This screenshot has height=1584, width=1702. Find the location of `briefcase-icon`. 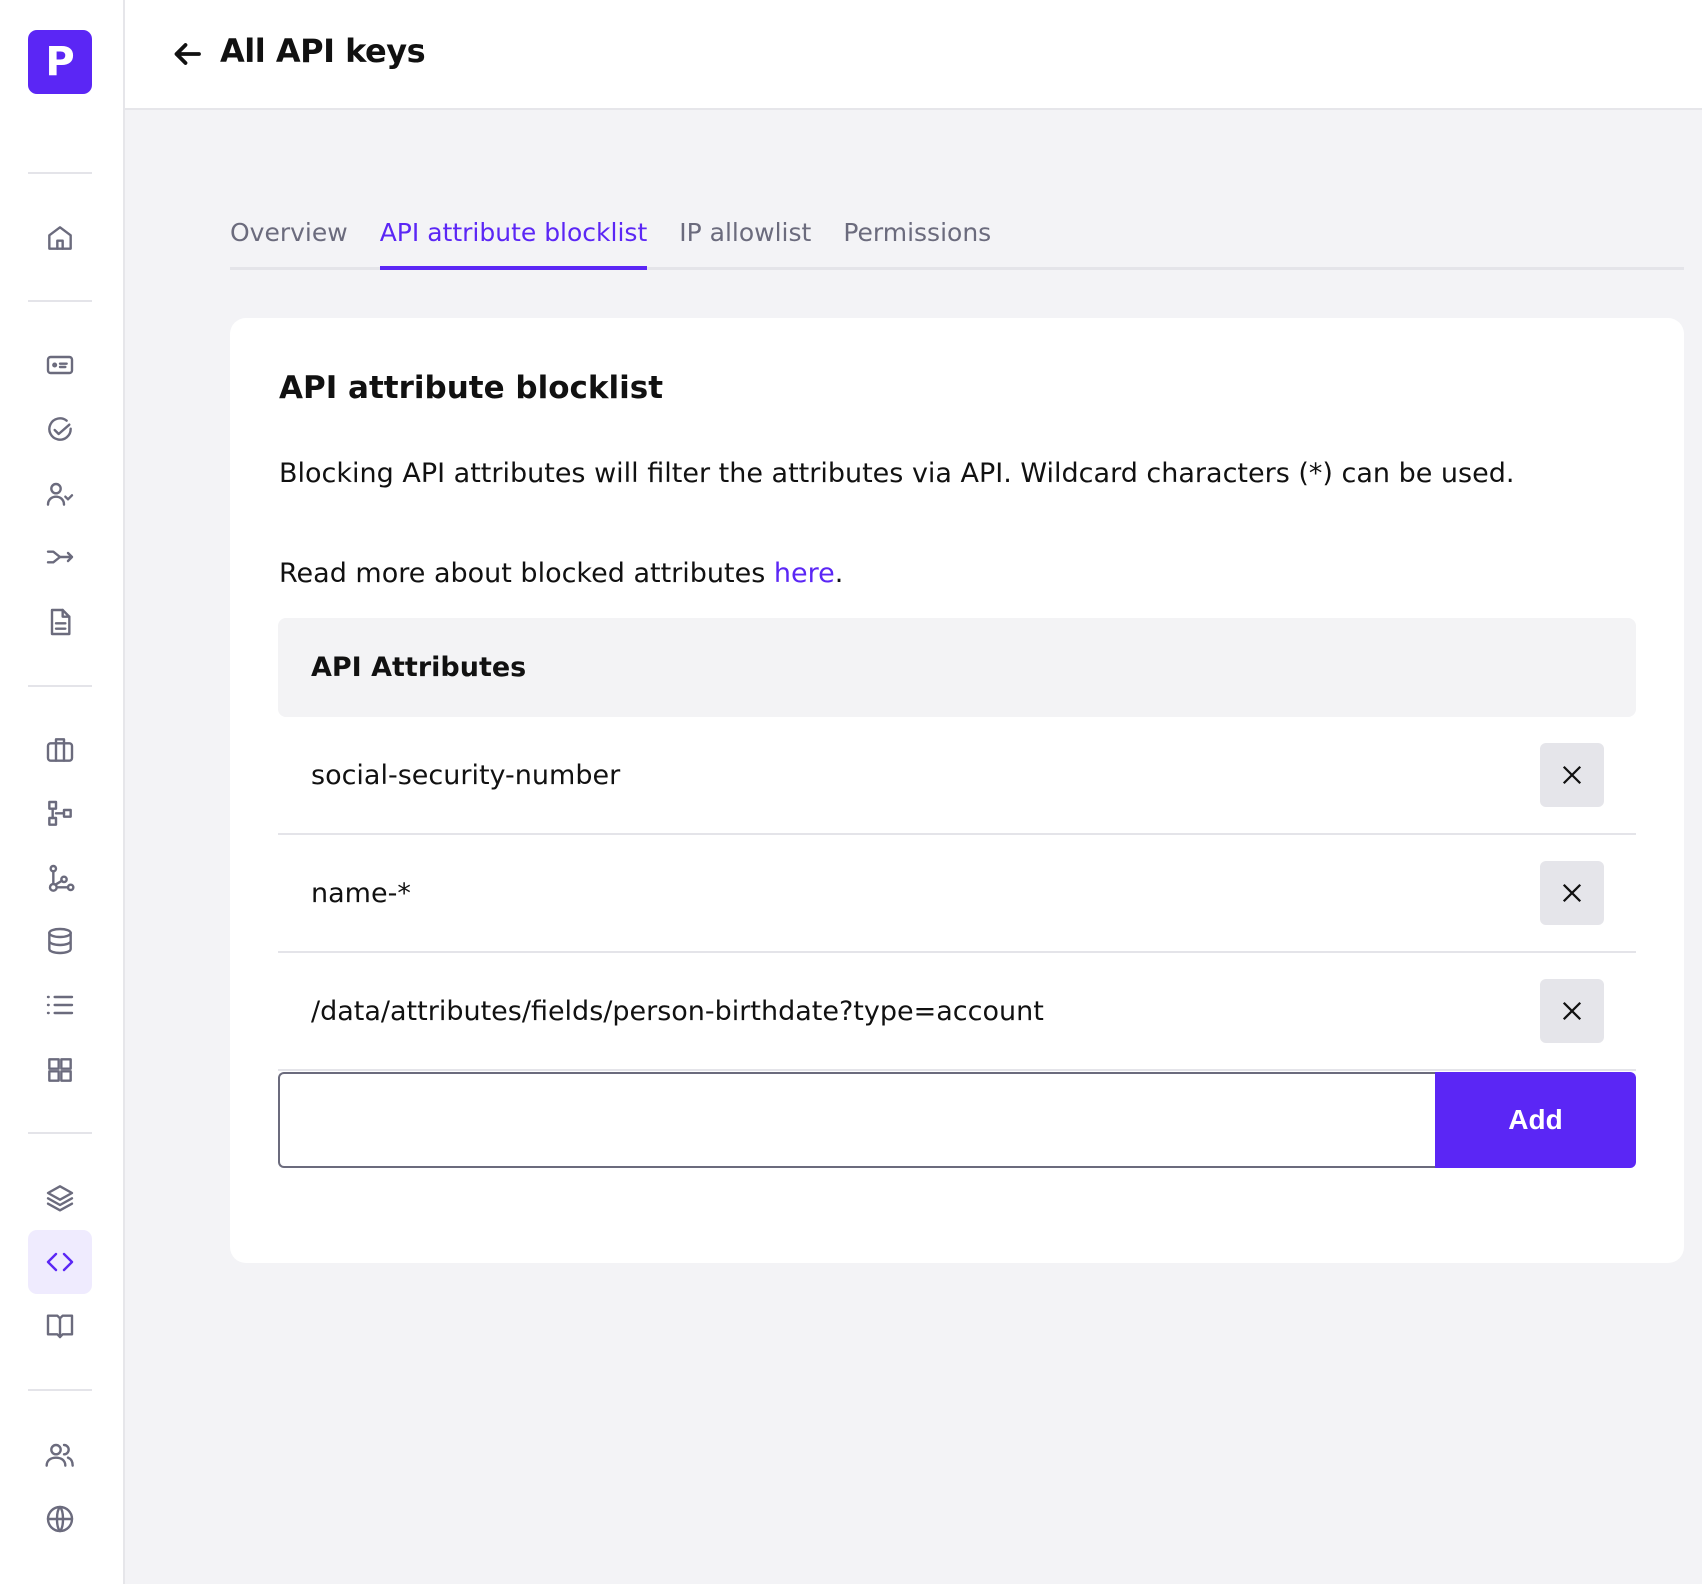

briefcase-icon is located at coordinates (60, 750).